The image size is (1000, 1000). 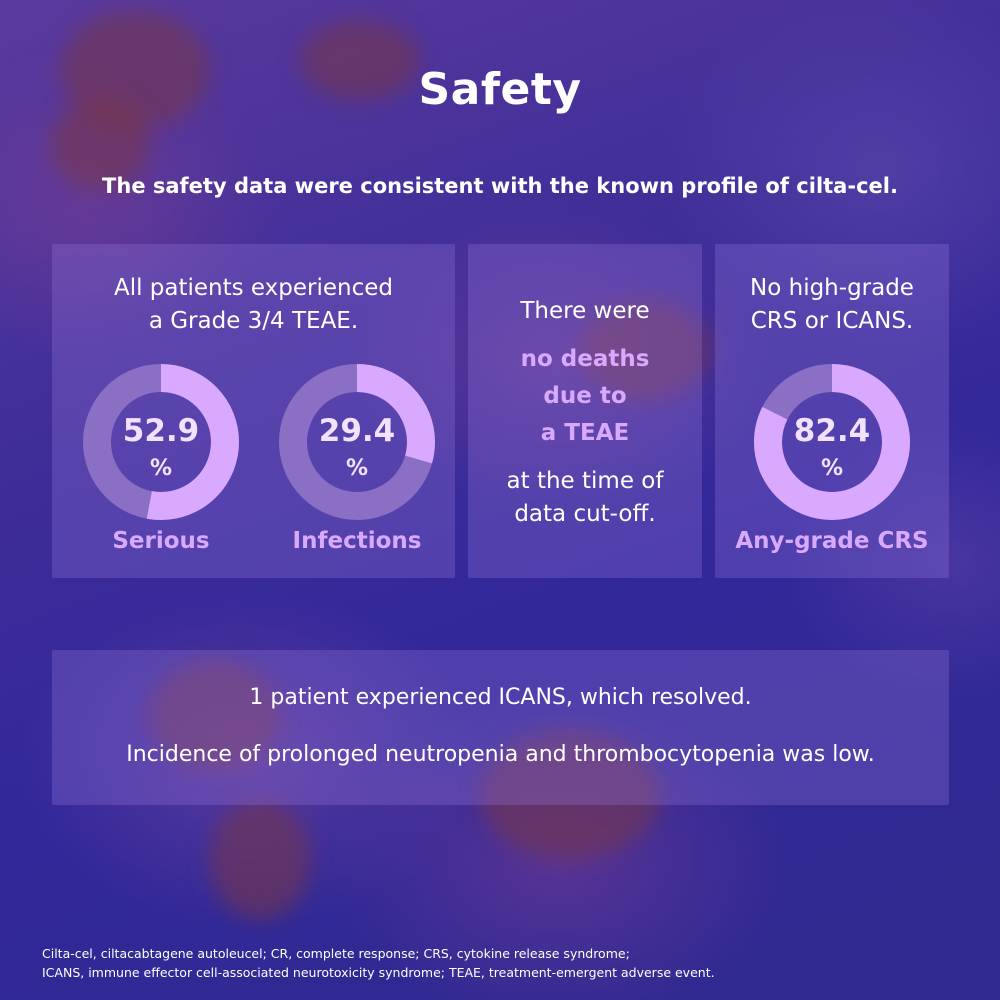 What do you see at coordinates (832, 288) in the screenshot?
I see `crs-heading-line1: No high-grade` at bounding box center [832, 288].